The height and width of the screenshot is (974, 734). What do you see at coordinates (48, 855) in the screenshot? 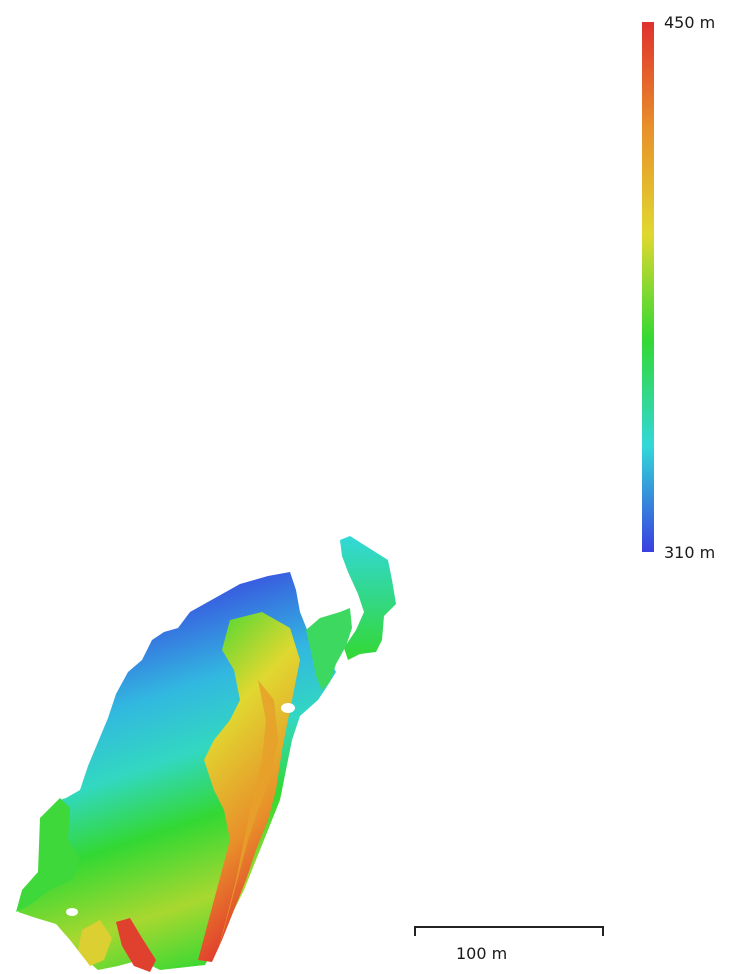
I see `terrain-west-lobe` at bounding box center [48, 855].